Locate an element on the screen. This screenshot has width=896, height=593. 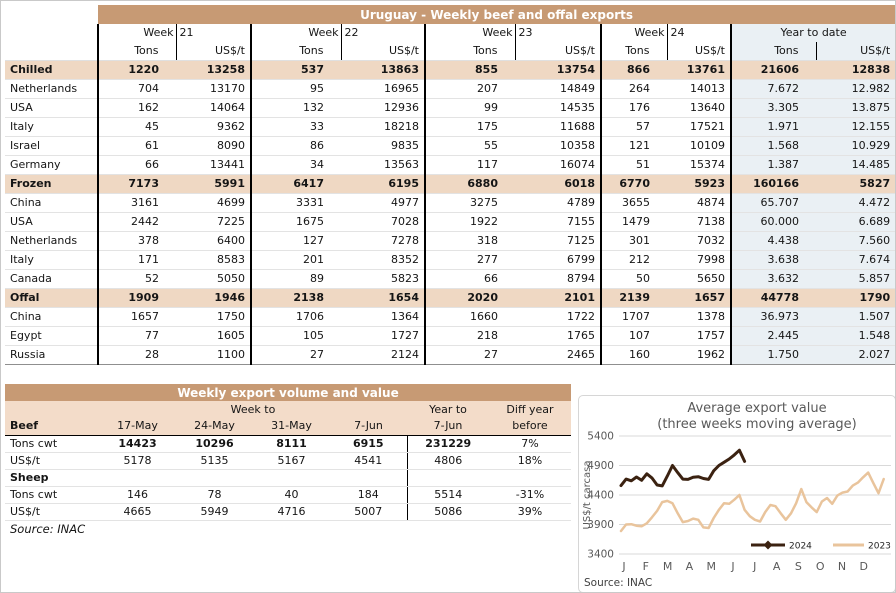
week-value: 105 is located at coordinates (295, 336).